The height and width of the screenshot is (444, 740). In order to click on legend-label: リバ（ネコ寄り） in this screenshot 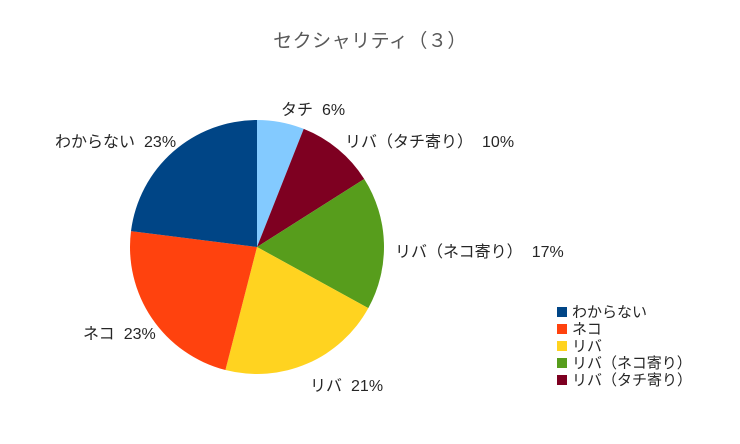, I will do `click(632, 363)`.